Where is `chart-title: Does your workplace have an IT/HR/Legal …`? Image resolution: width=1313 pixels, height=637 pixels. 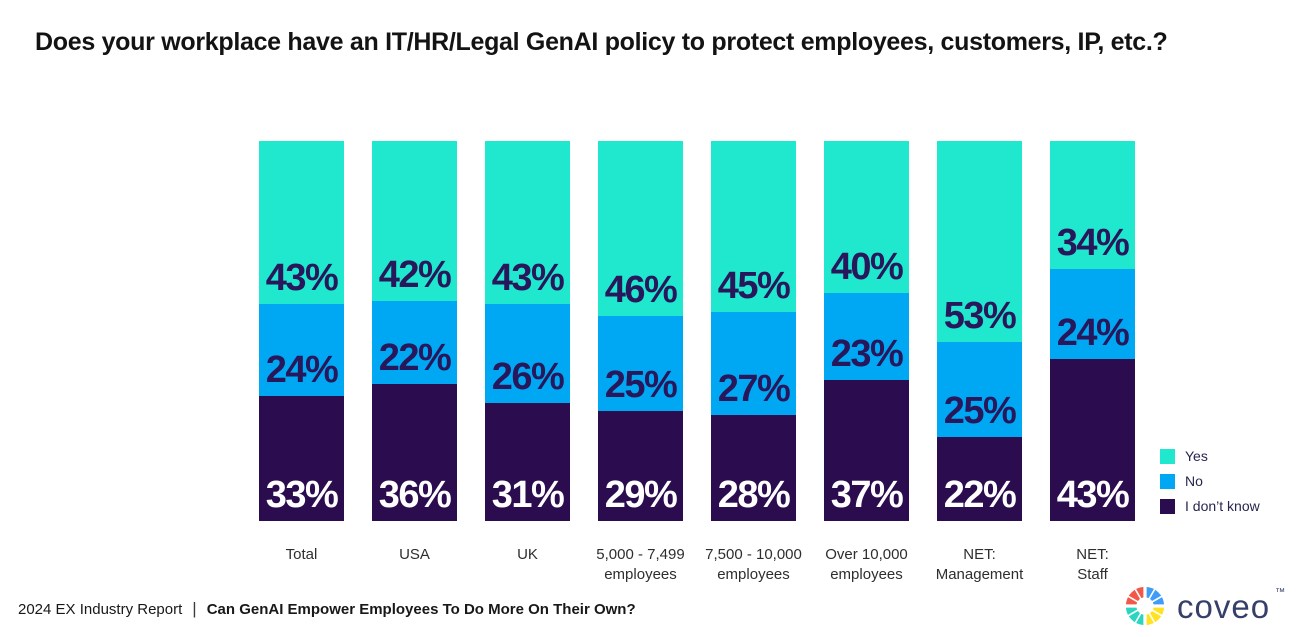
chart-title: Does your workplace have an IT/HR/Legal … is located at coordinates (601, 42).